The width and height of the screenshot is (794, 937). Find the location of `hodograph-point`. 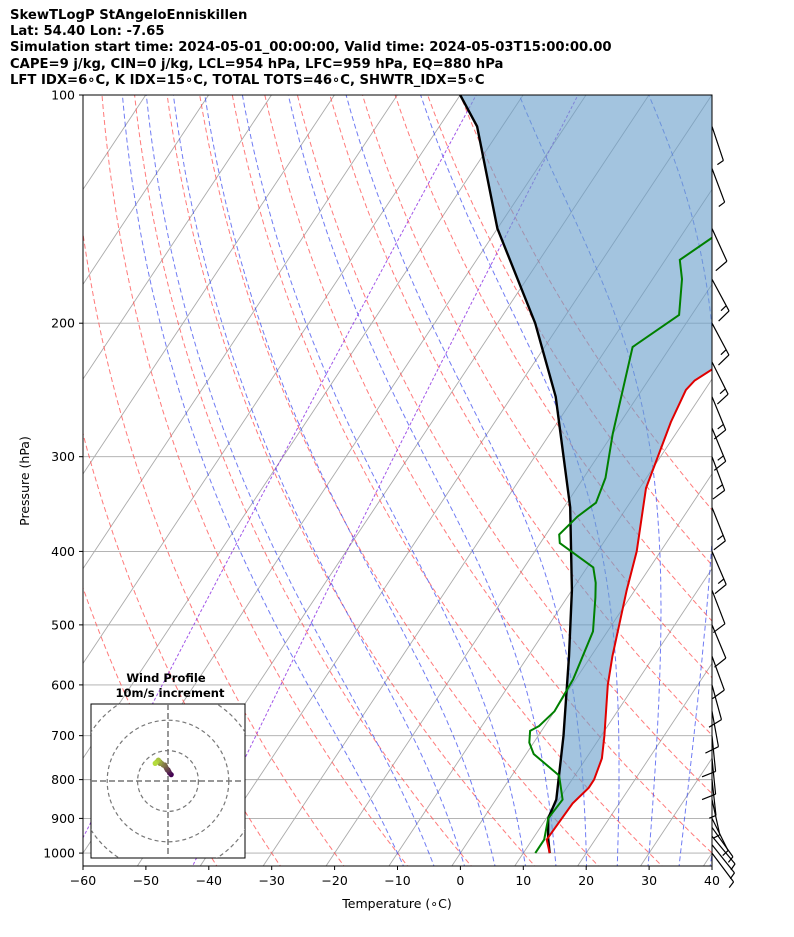

hodograph-point is located at coordinates (155, 763).